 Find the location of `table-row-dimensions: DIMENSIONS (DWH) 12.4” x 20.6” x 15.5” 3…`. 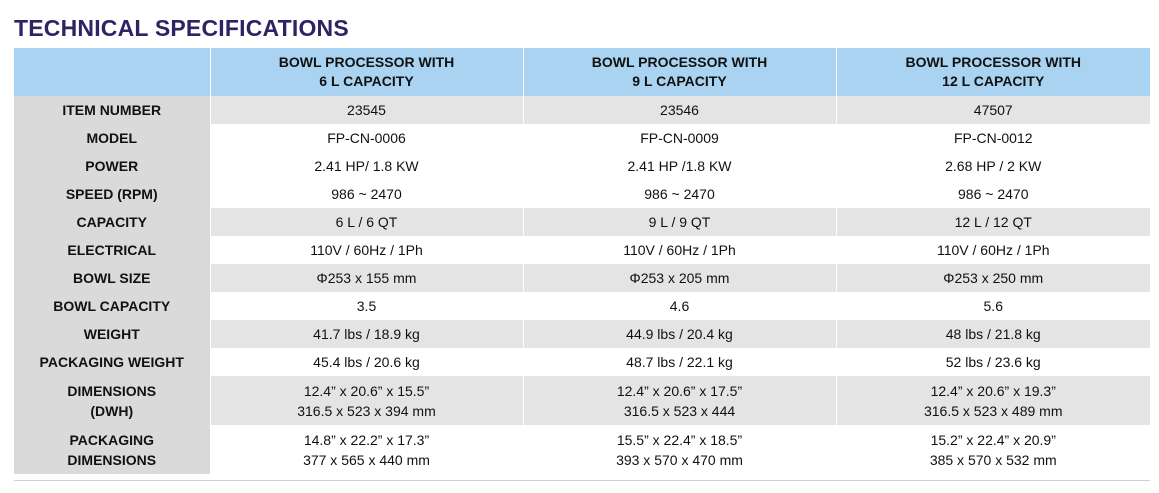

table-row-dimensions: DIMENSIONS (DWH) 12.4” x 20.6” x 15.5” 3… is located at coordinates (582, 400).